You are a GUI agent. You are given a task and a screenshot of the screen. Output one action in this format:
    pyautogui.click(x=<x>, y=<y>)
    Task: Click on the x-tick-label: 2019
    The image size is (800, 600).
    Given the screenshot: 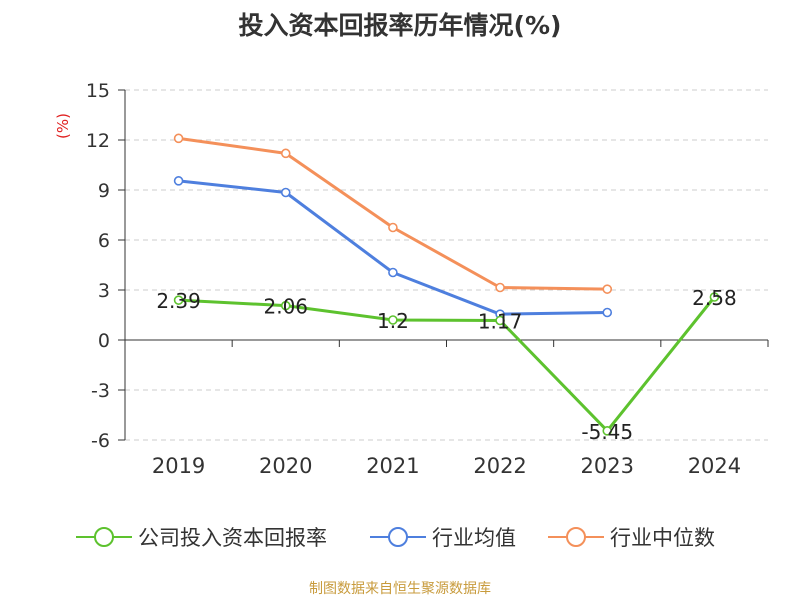 What is the action you would take?
    pyautogui.click(x=178, y=466)
    